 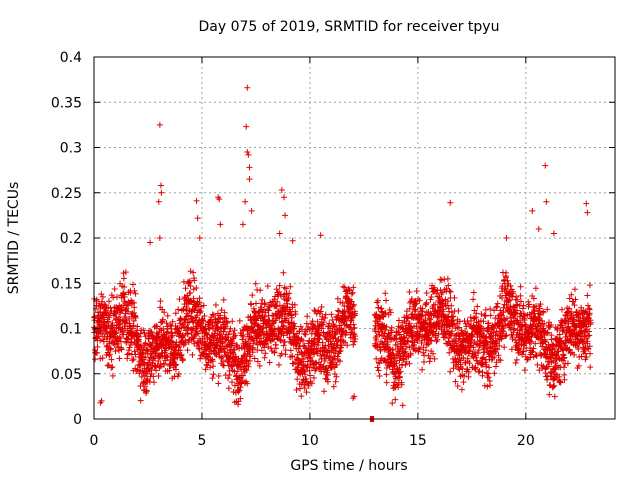 I want to click on y-tick-label: 0.25, so click(x=66, y=194).